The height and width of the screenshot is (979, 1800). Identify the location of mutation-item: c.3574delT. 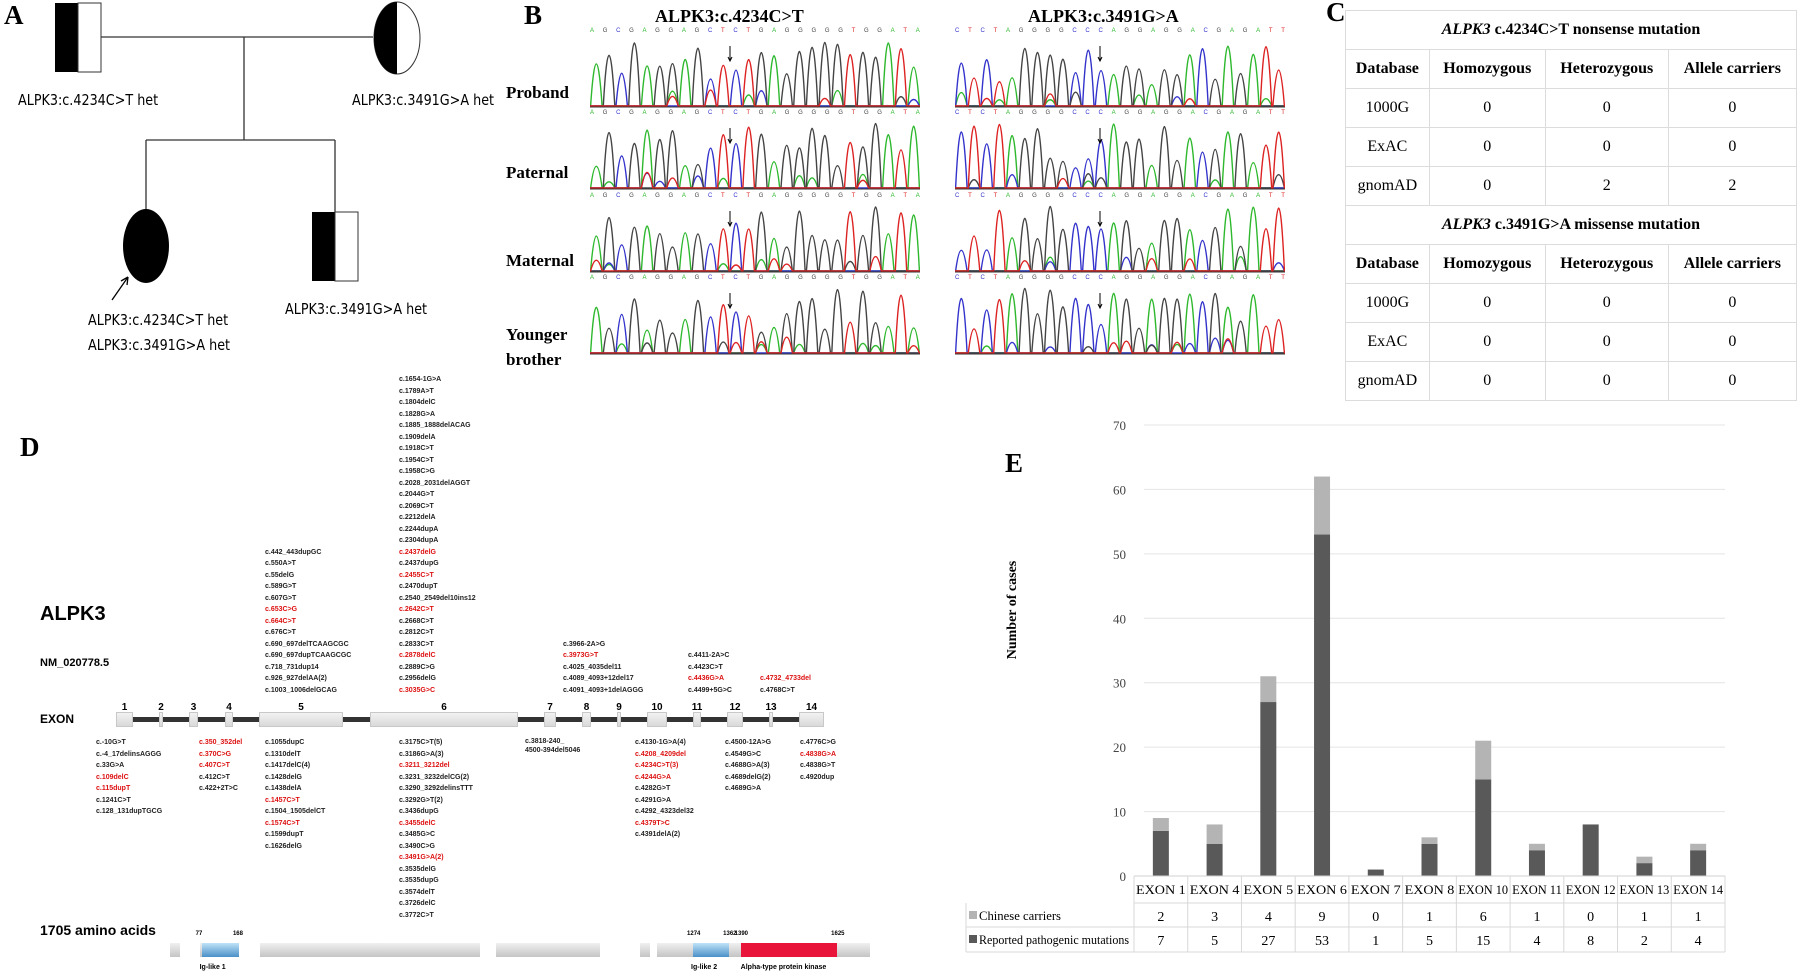
(417, 892).